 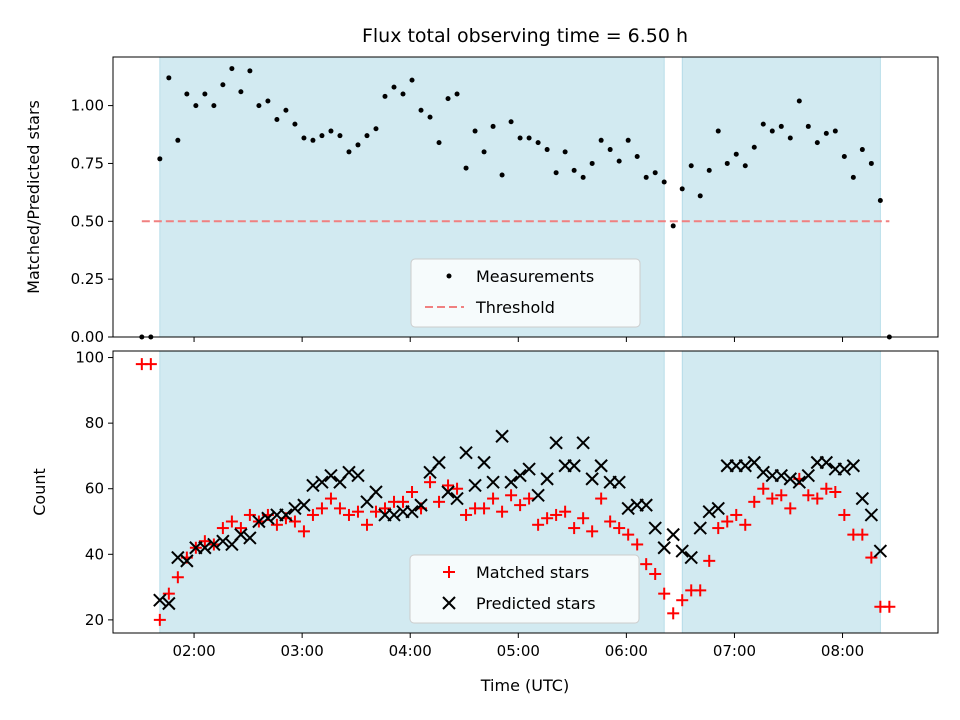 I want to click on legend-label-predicted: Predicted stars, so click(x=536, y=603).